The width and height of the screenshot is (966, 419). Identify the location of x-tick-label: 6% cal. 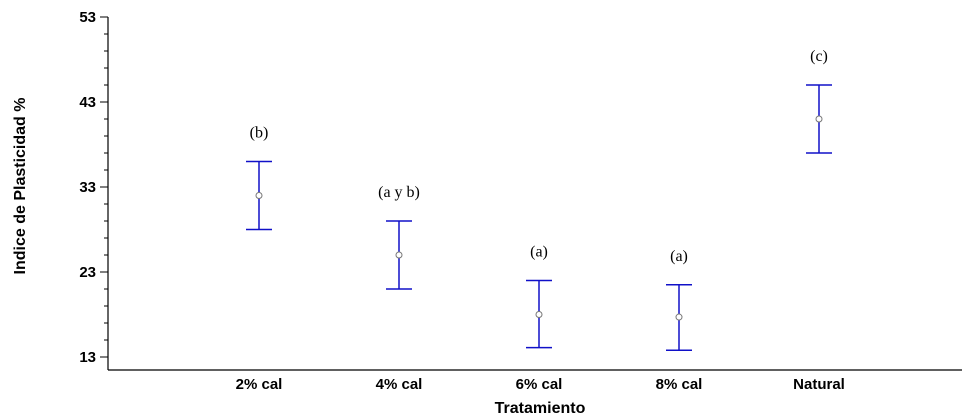
(539, 384).